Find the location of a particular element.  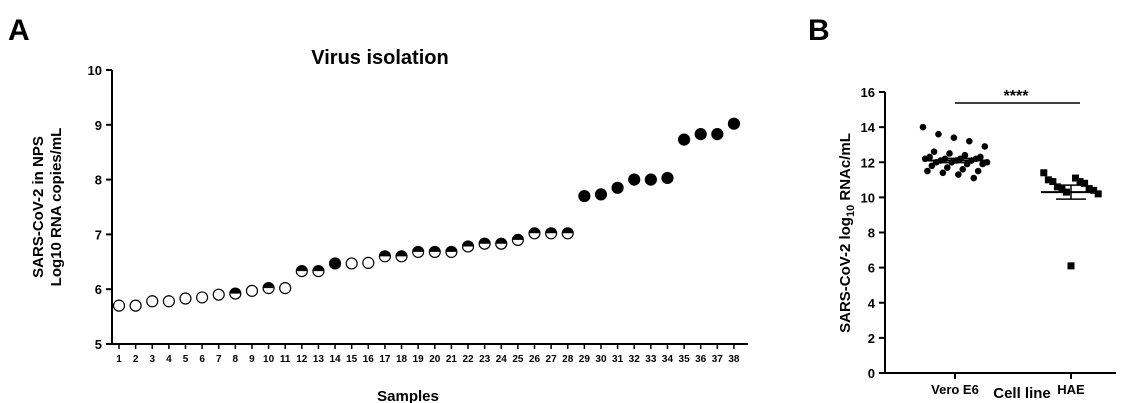

panel-a-x-tick-label: 13 is located at coordinates (319, 359).